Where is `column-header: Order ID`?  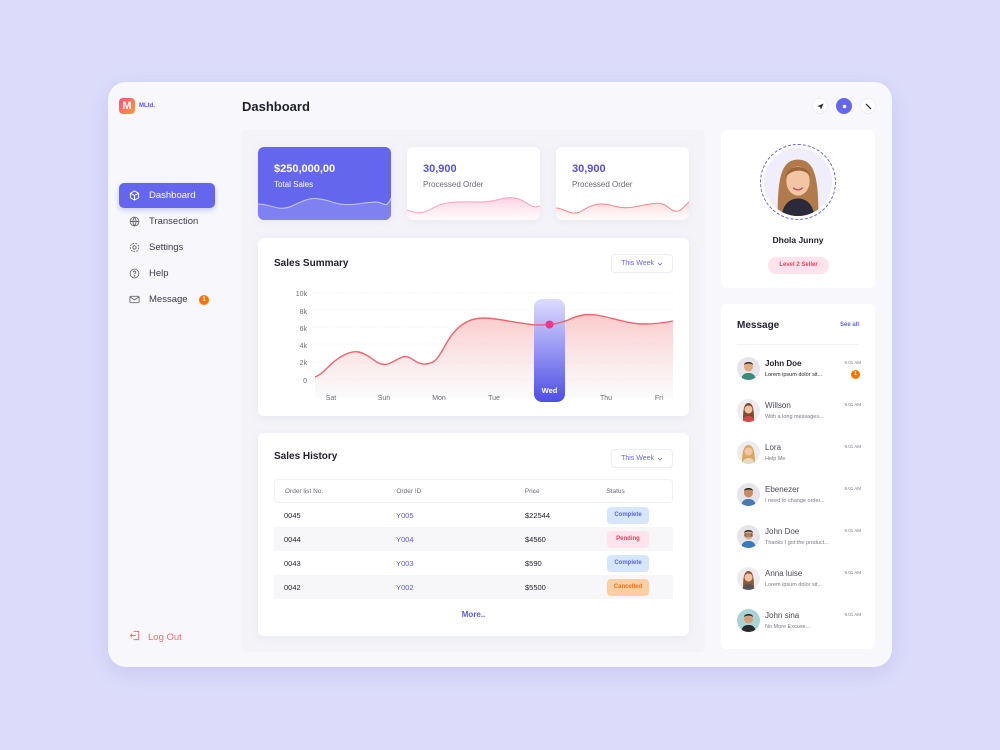
column-header: Order ID is located at coordinates (409, 491).